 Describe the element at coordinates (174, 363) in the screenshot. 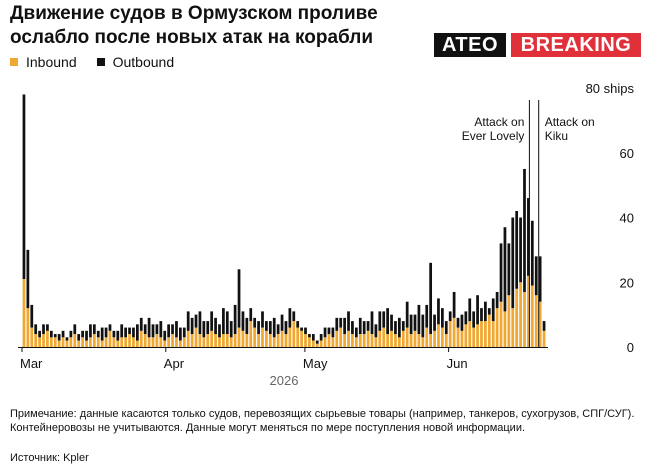

I see `x-tick-label-apr: Apr` at that location.